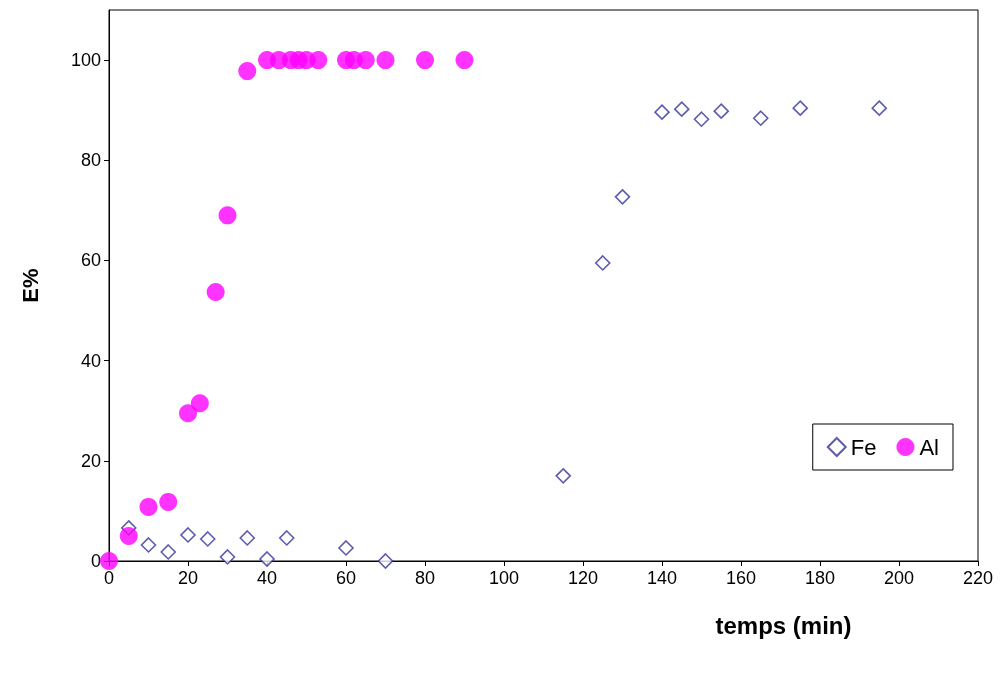  I want to click on x-tick-label: 160, so click(741, 578).